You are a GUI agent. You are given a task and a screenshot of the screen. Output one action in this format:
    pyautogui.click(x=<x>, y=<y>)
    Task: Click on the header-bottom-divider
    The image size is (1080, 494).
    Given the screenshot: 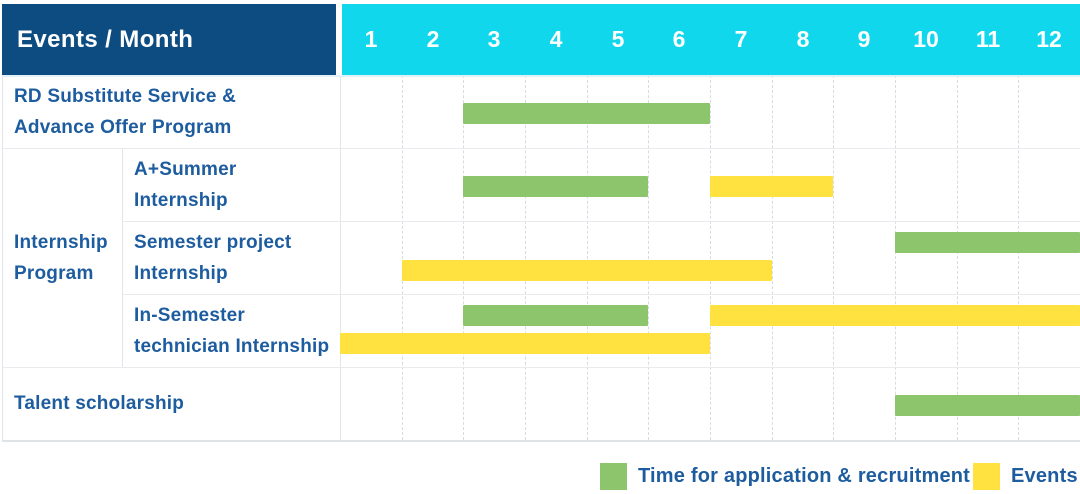 What is the action you would take?
    pyautogui.click(x=541, y=76)
    